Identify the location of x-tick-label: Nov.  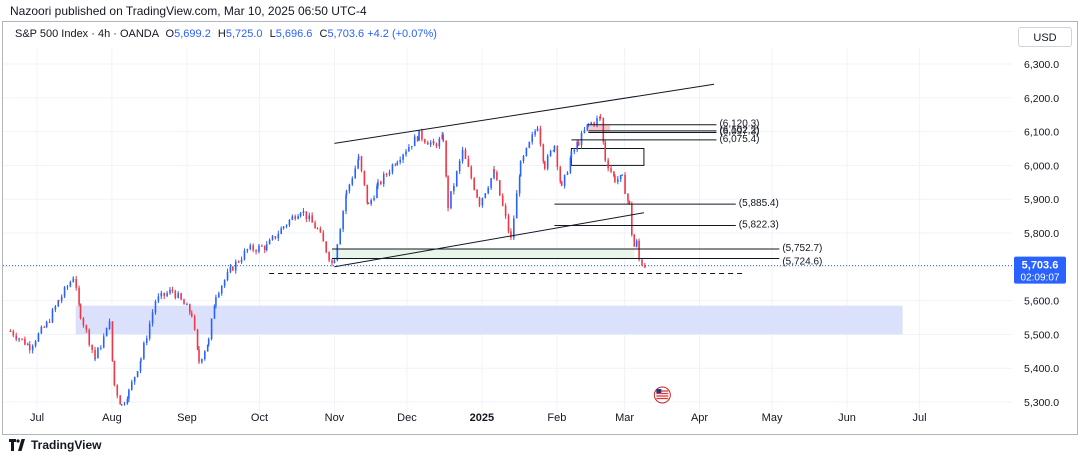
(335, 418).